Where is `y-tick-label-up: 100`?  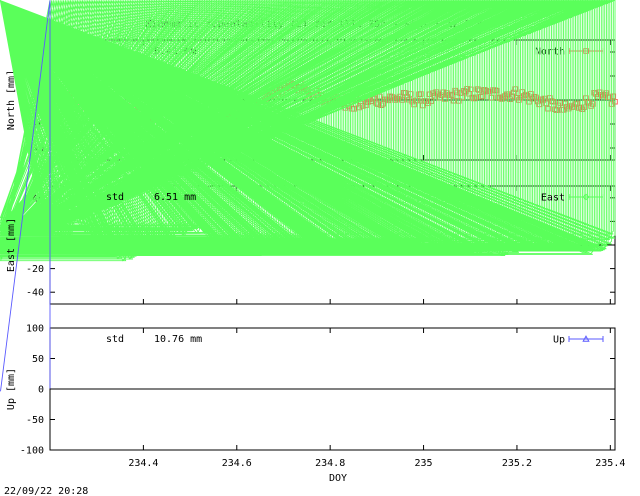
y-tick-label-up: 100 is located at coordinates (35, 329).